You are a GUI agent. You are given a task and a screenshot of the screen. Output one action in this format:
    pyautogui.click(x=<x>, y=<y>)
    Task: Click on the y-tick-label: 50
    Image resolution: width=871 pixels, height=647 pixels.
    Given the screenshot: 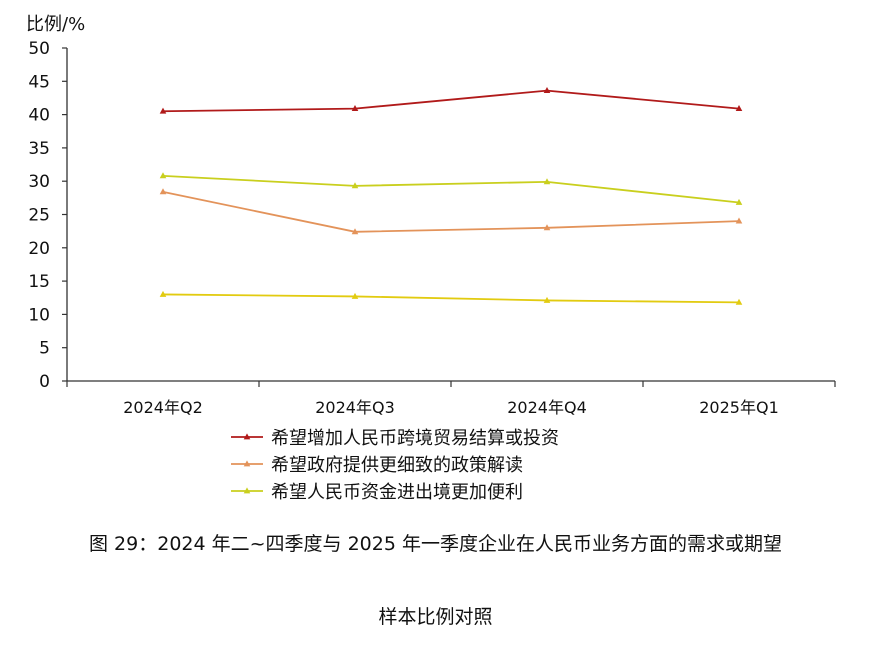 What is the action you would take?
    pyautogui.click(x=39, y=49)
    